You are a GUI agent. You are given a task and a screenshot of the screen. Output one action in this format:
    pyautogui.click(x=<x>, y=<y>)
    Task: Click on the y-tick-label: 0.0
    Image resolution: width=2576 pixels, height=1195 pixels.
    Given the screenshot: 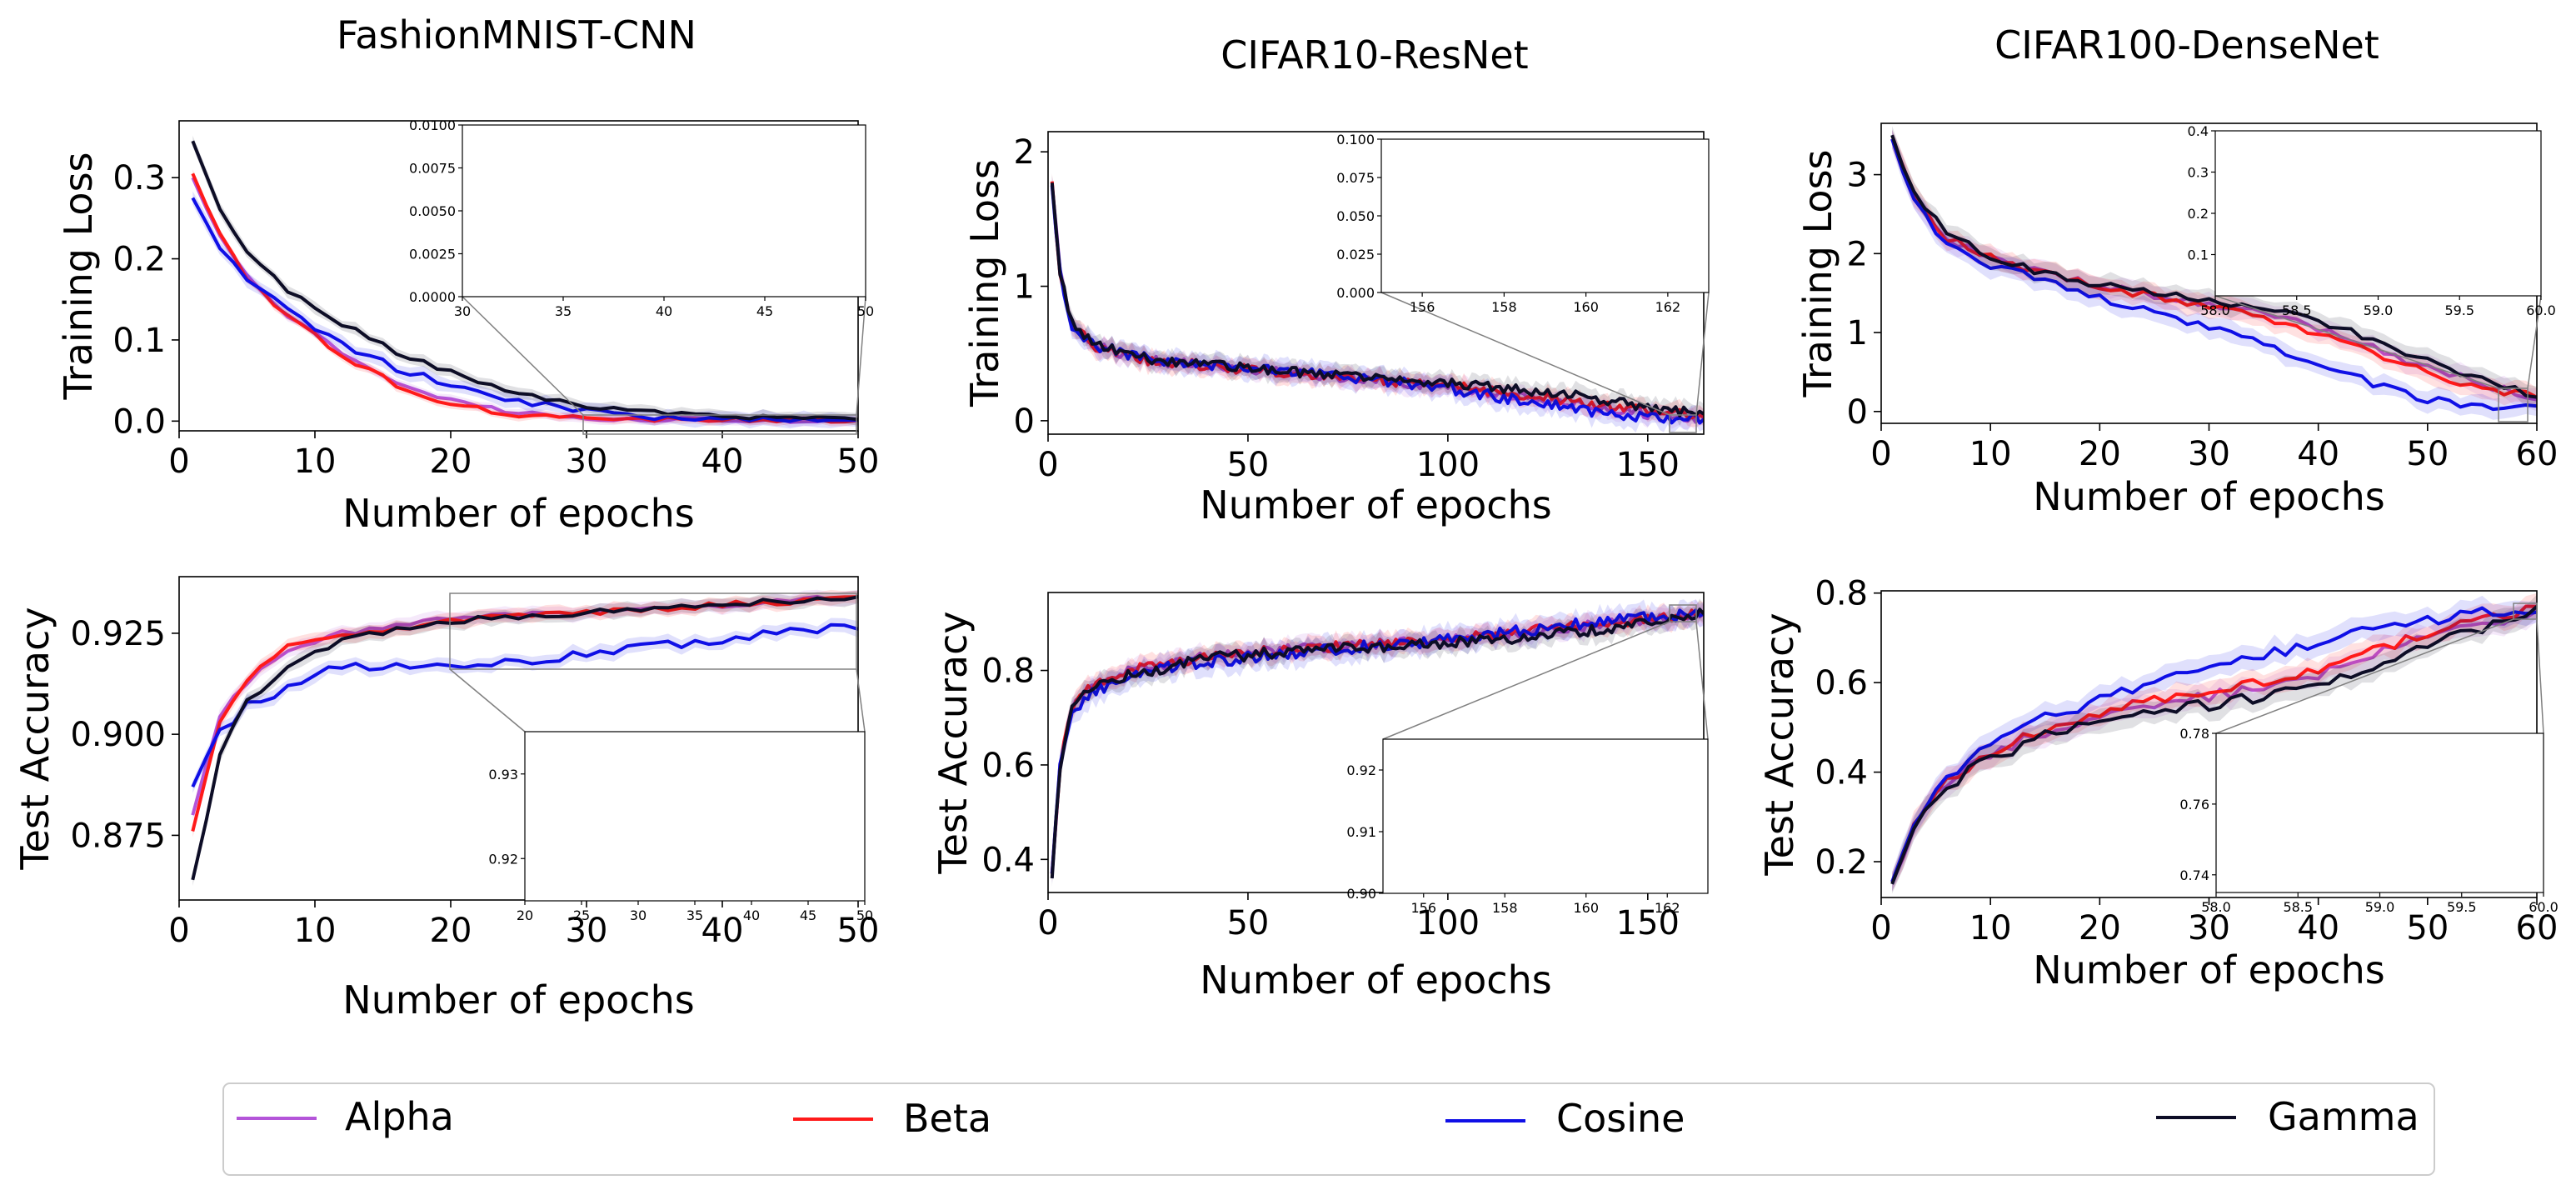 What is the action you would take?
    pyautogui.click(x=139, y=421)
    